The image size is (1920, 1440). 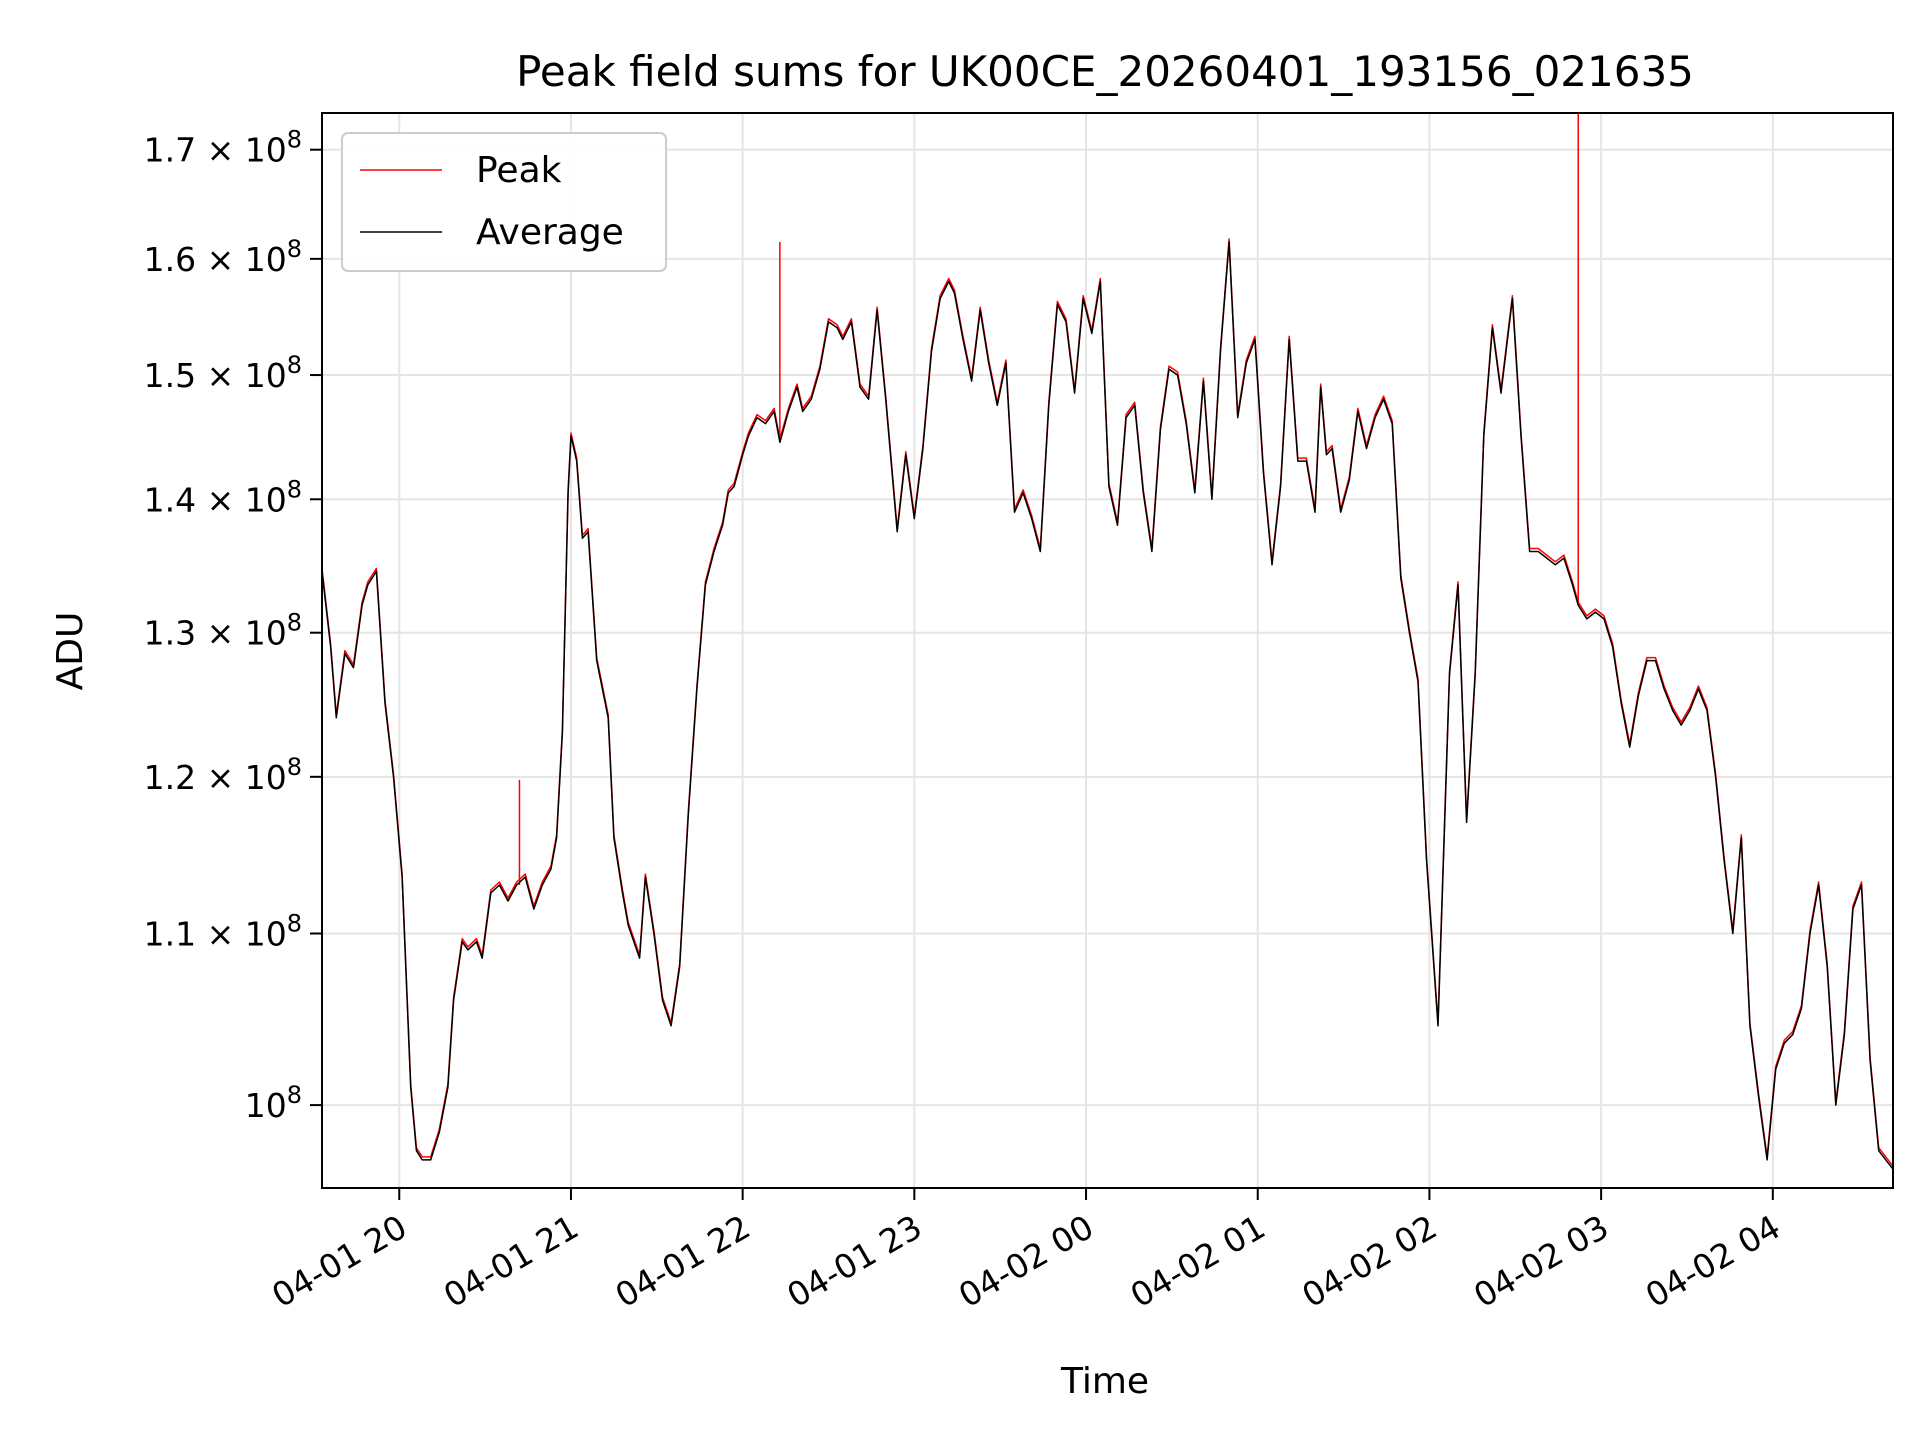 What do you see at coordinates (1541, 1261) in the screenshot?
I see `x-tick-label: 04-02 03` at bounding box center [1541, 1261].